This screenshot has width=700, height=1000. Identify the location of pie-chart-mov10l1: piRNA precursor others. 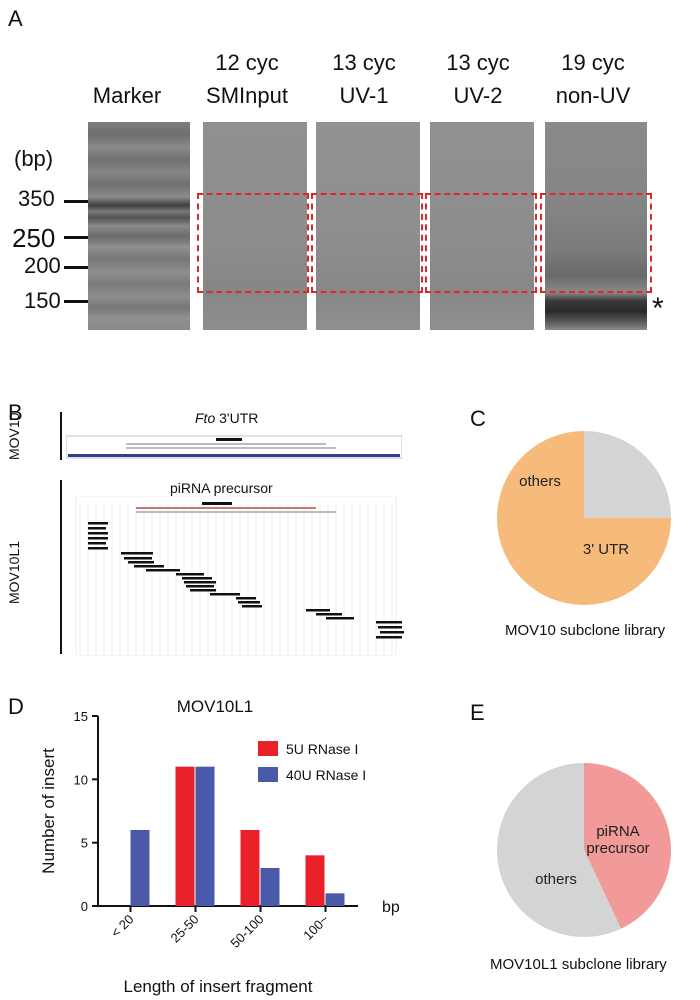
(584, 850).